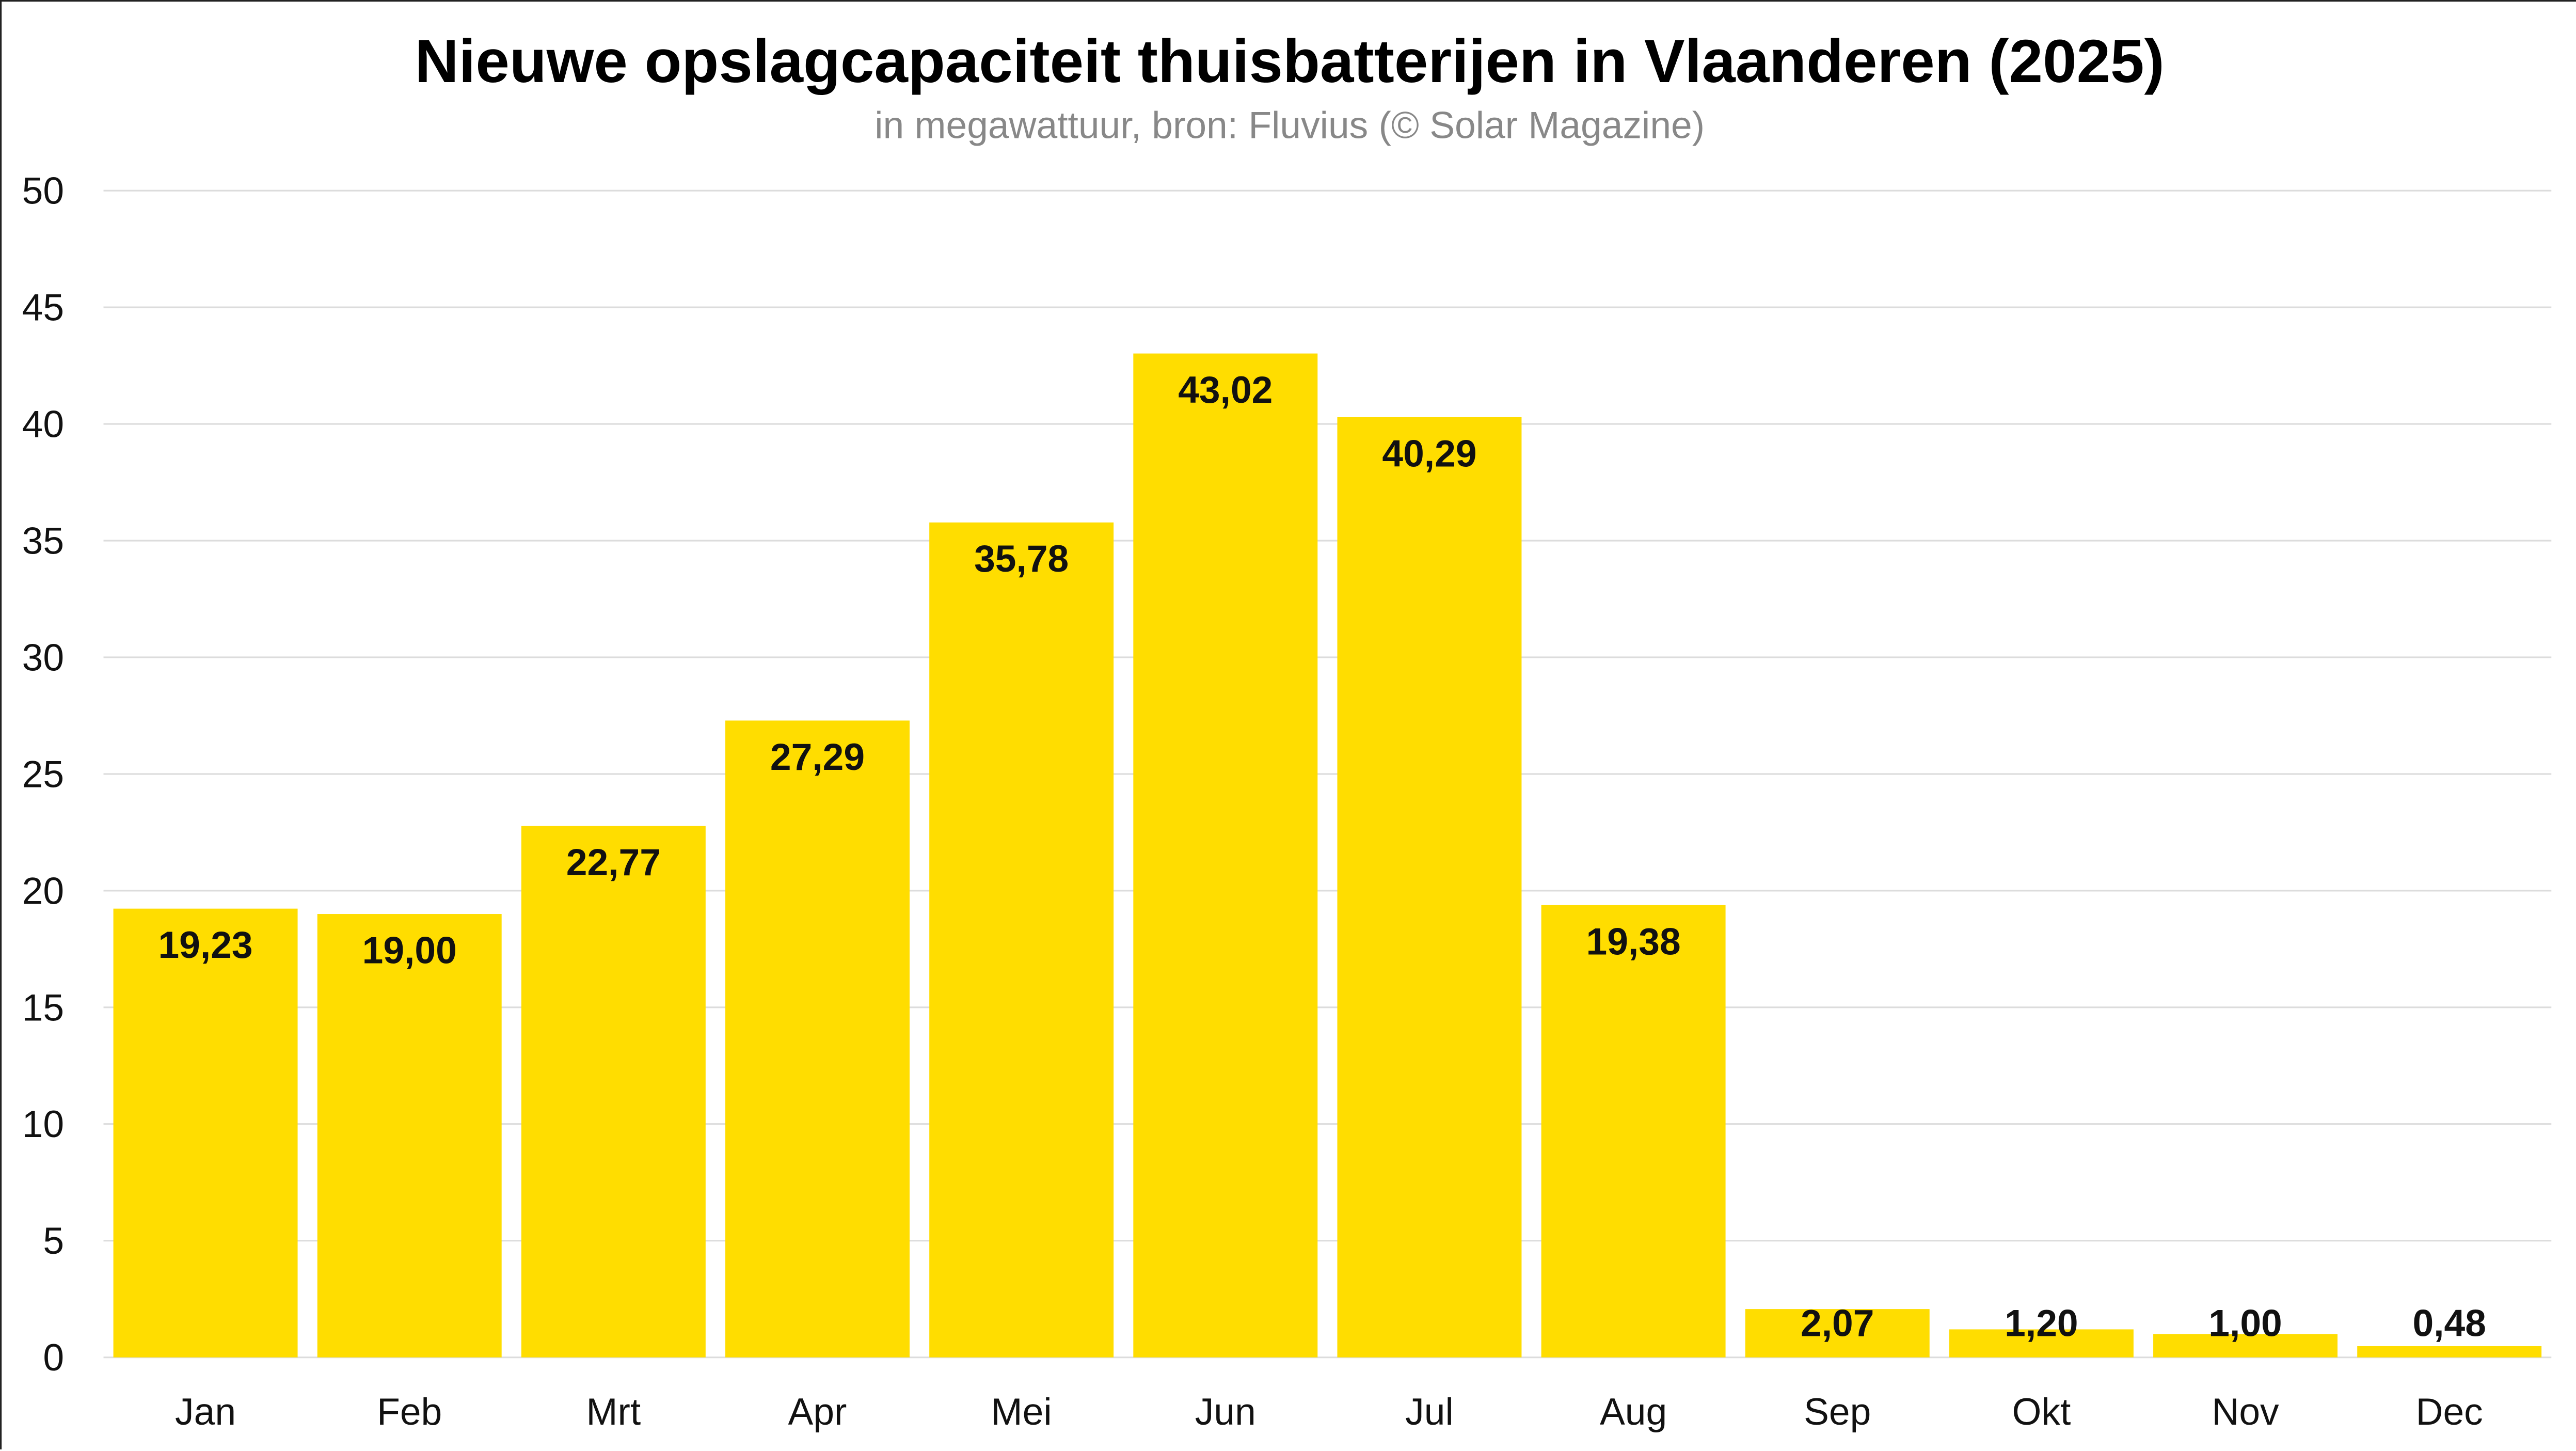  I want to click on data-label: 27,29, so click(817, 757).